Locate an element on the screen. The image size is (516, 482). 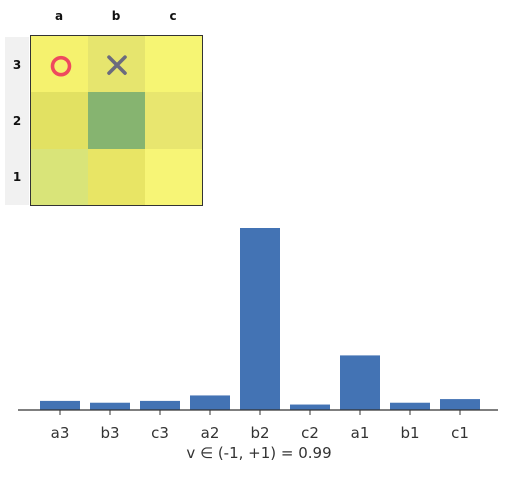
column-label-a: a is located at coordinates (59, 16).